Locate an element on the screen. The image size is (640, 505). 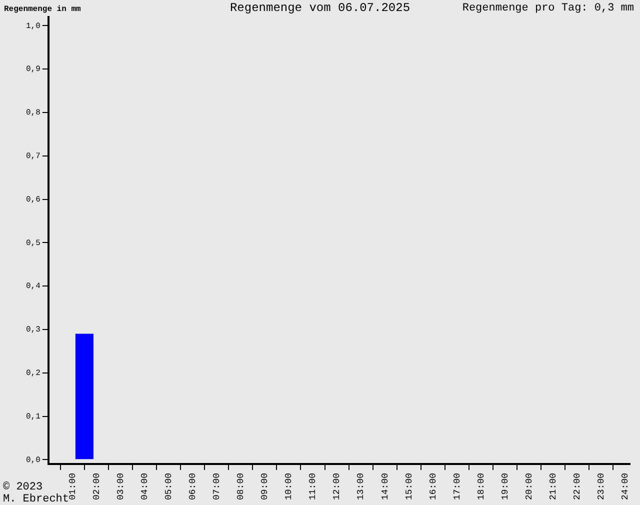
y-tick-label: 0,6 is located at coordinates (33, 199).